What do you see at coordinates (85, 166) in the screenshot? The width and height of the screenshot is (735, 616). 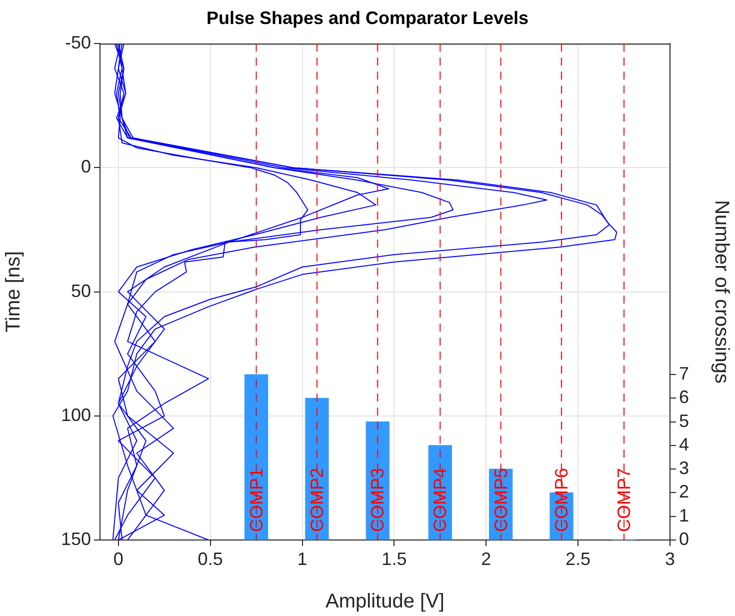 I see `y-tick-label: 0` at bounding box center [85, 166].